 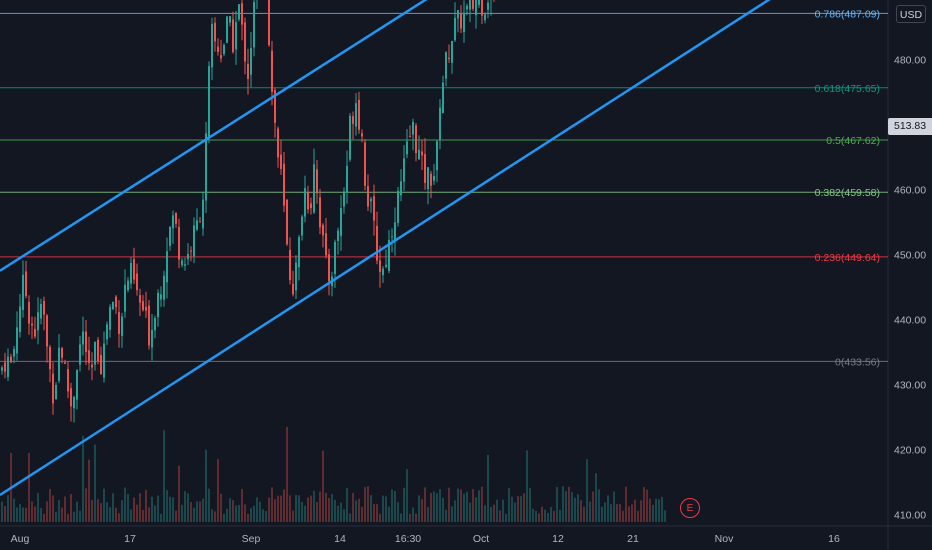 What do you see at coordinates (910, 61) in the screenshot?
I see `y-tick-label: 480.00` at bounding box center [910, 61].